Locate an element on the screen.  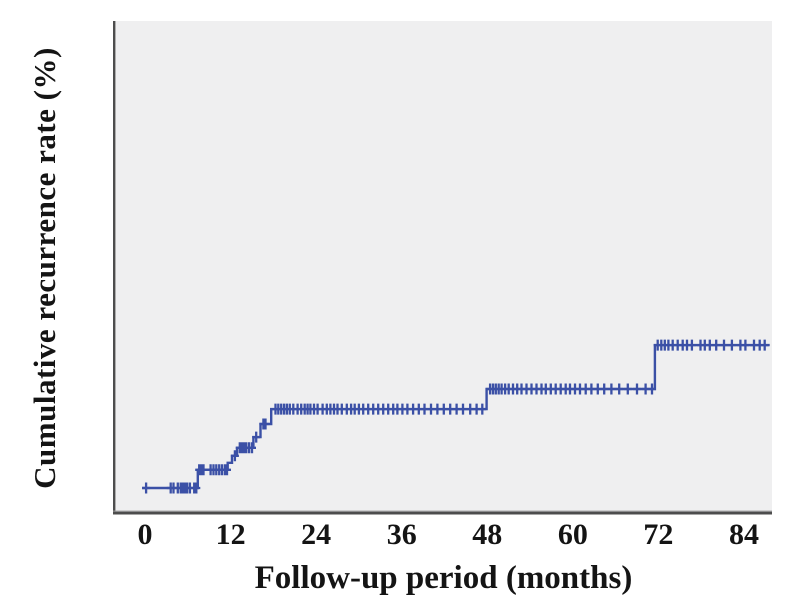
x-axis-line is located at coordinates (442, 513).